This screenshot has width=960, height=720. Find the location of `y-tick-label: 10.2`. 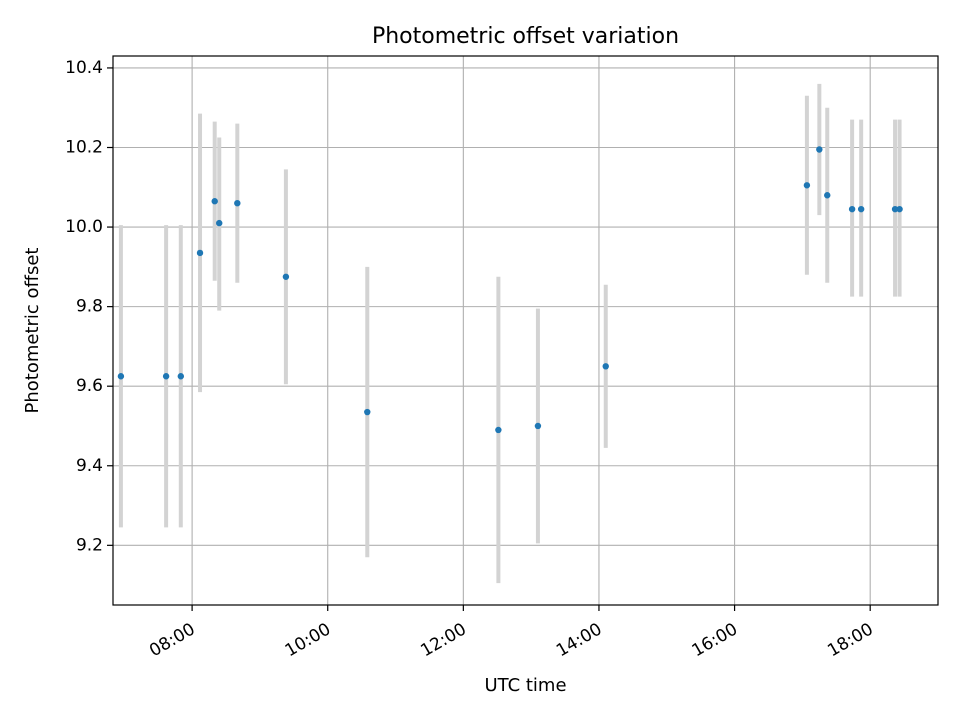

y-tick-label: 10.2 is located at coordinates (84, 148).